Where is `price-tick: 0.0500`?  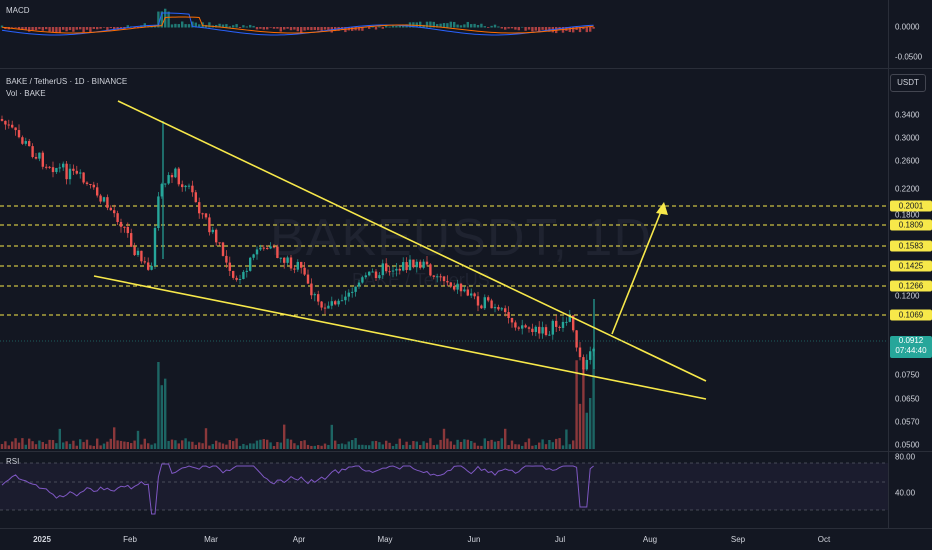 price-tick: 0.0500 is located at coordinates (907, 445).